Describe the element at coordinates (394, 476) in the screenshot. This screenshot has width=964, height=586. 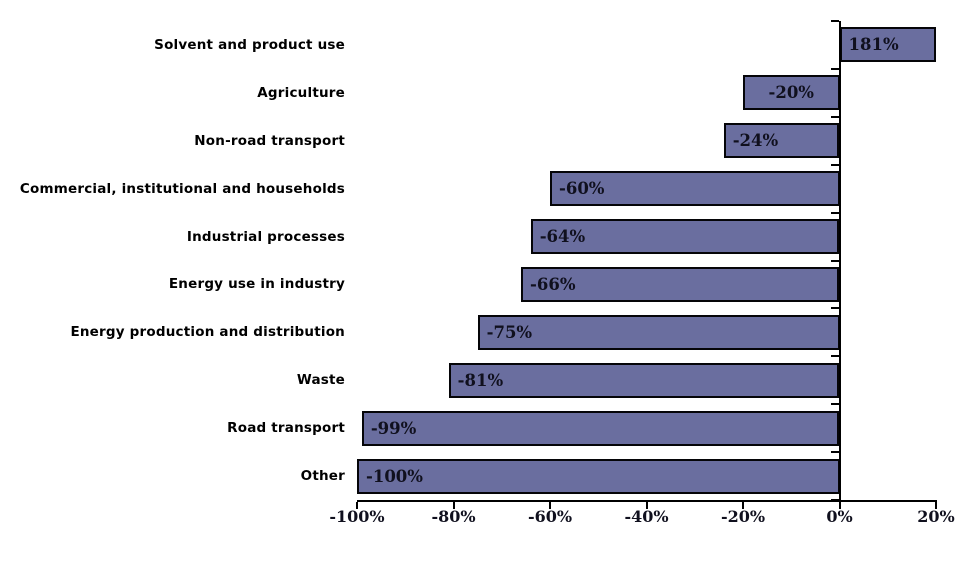
I see `bar-value-label: -100%` at that location.